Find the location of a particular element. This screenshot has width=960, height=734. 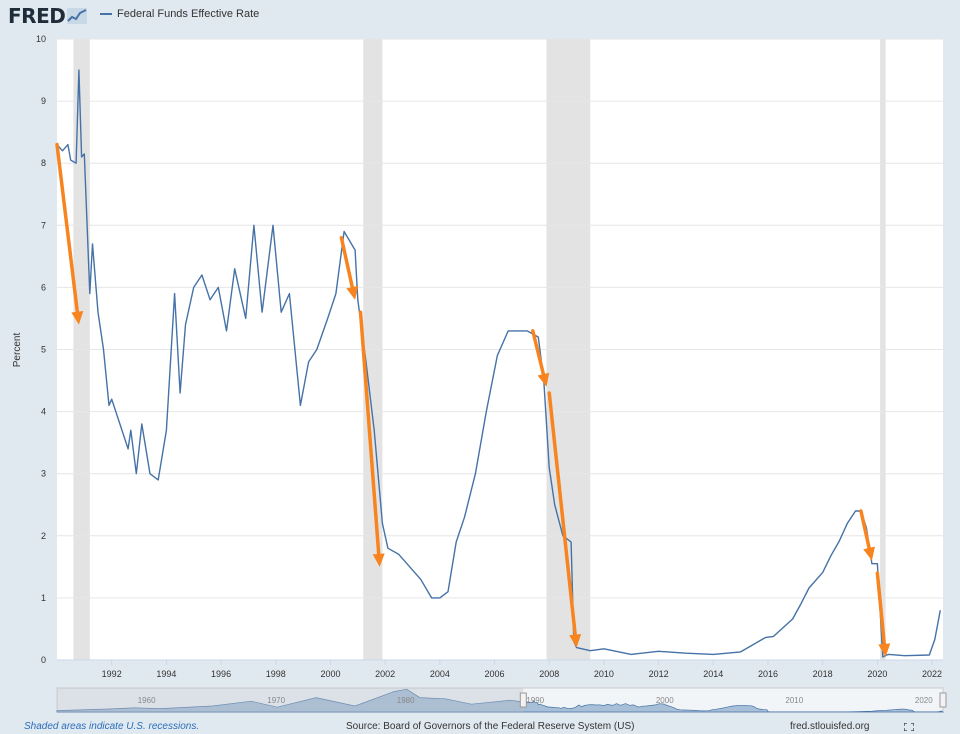

y-tick-label: 10 is located at coordinates (41, 39).